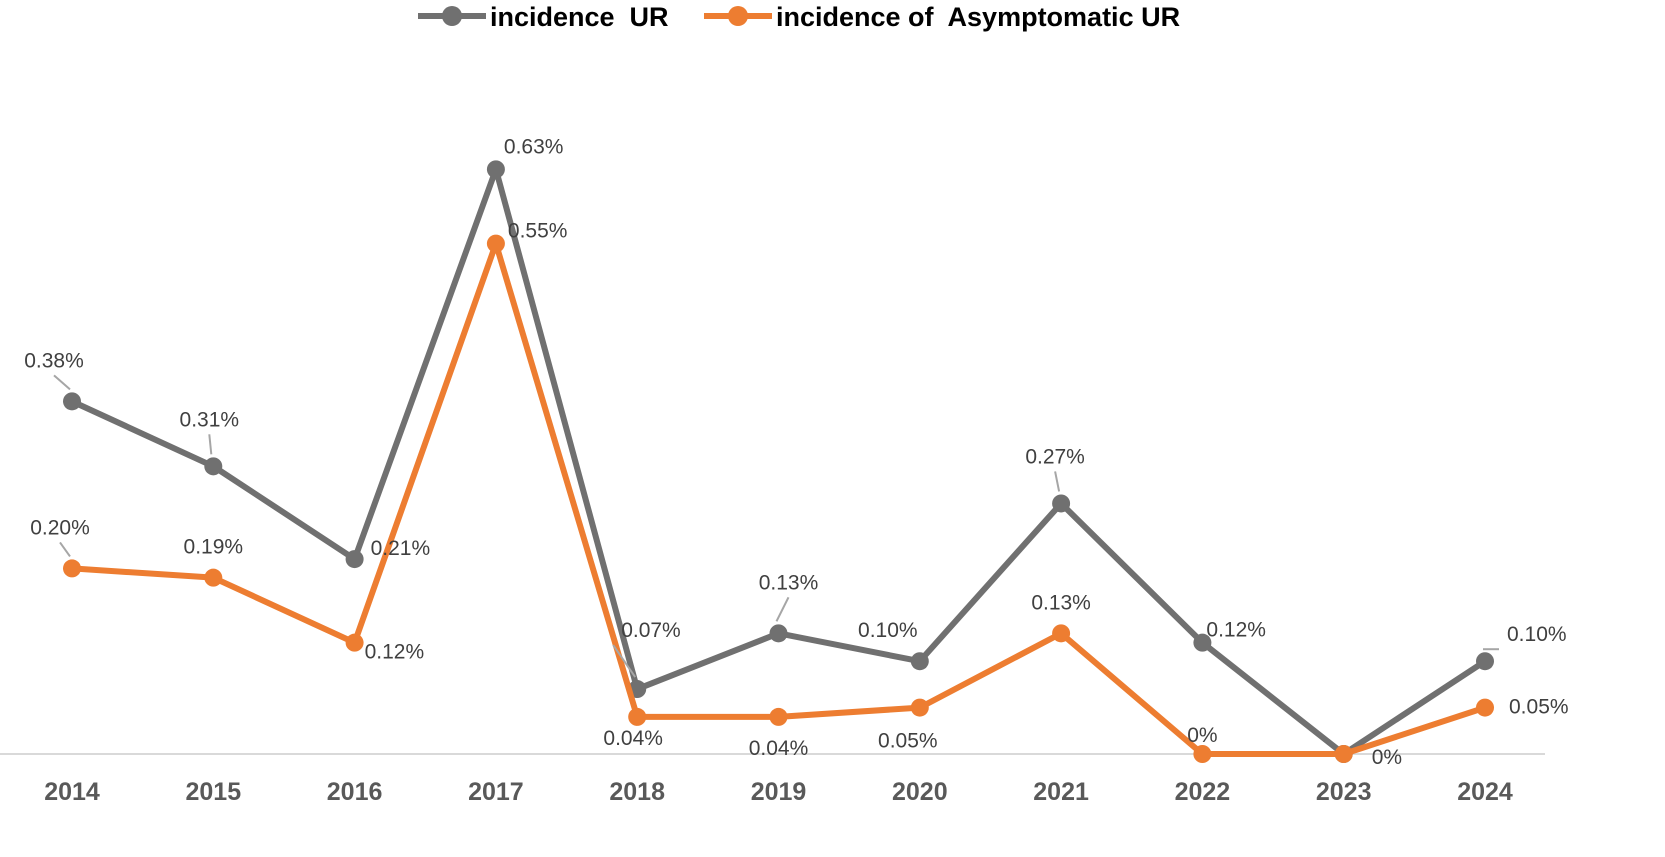 Image resolution: width=1665 pixels, height=857 pixels. I want to click on x-tick-label: 2018, so click(637, 792).